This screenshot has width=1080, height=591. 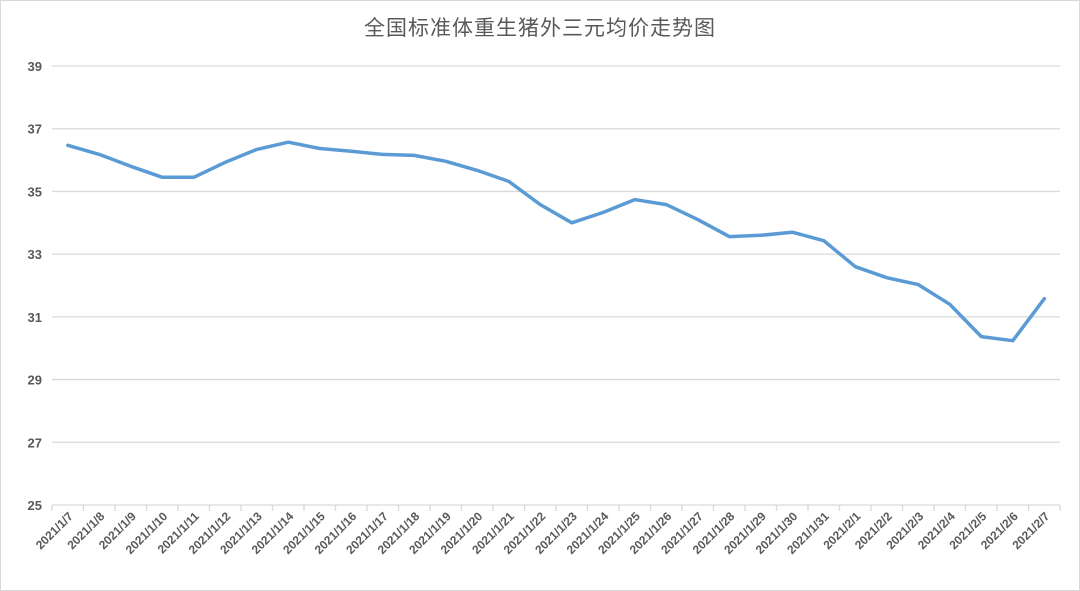 I want to click on y-tick-label: 37, so click(x=35, y=129).